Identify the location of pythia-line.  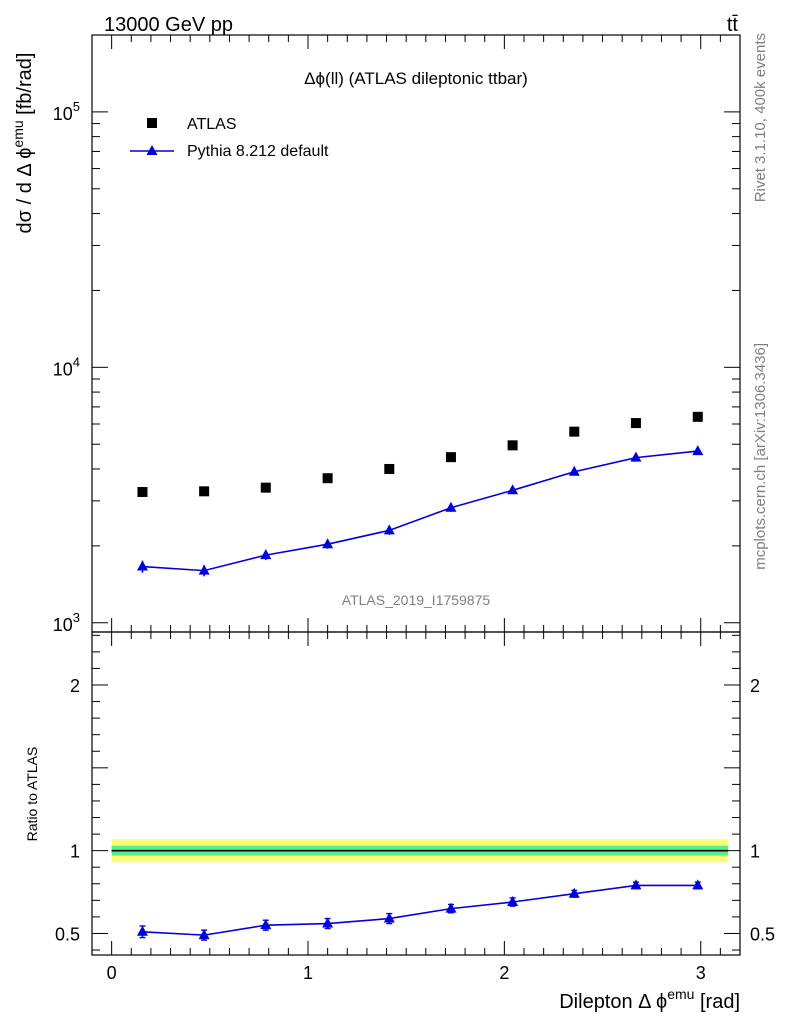
(420, 511).